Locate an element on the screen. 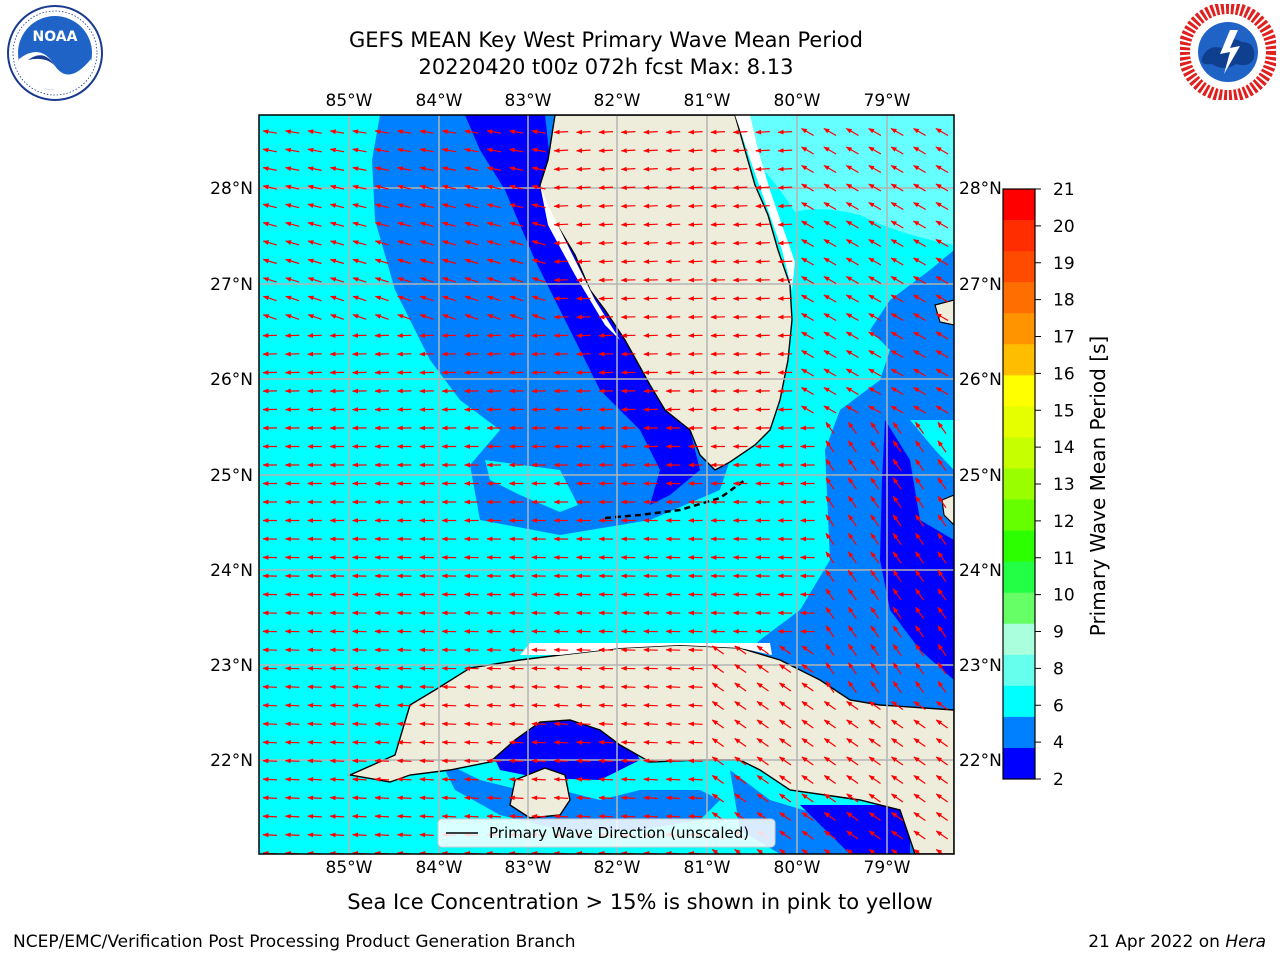 The height and width of the screenshot is (960, 1280). colorbar-tick-label: 15 is located at coordinates (1064, 411).